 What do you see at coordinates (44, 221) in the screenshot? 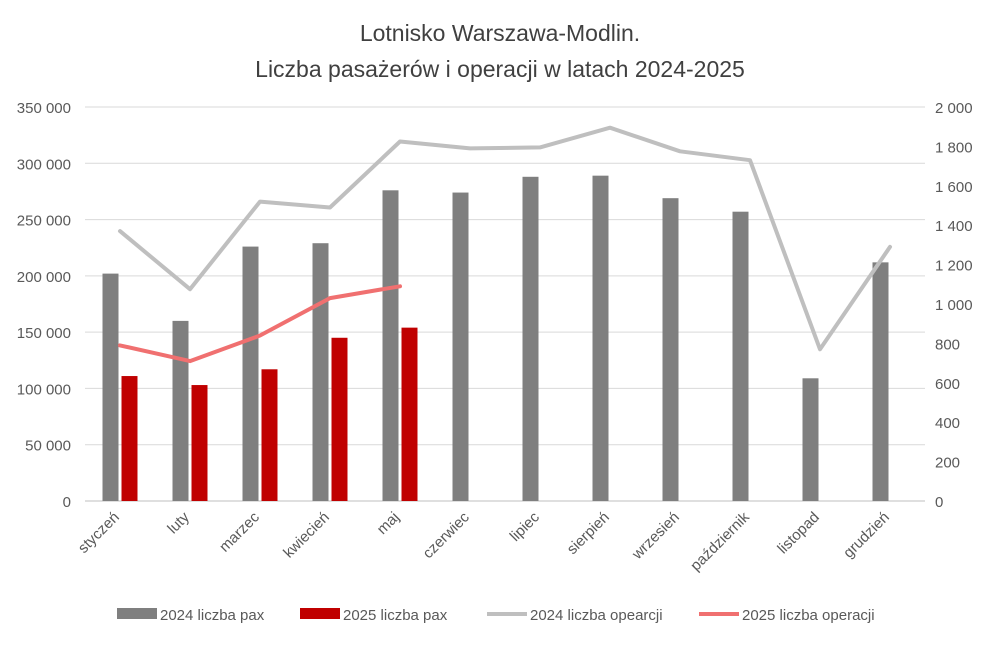
I see `y-left-tick-label: 250 000` at bounding box center [44, 221].